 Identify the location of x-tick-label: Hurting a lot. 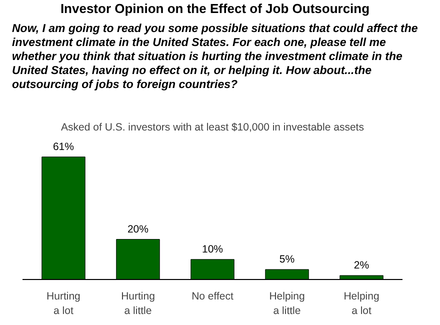
(63, 303).